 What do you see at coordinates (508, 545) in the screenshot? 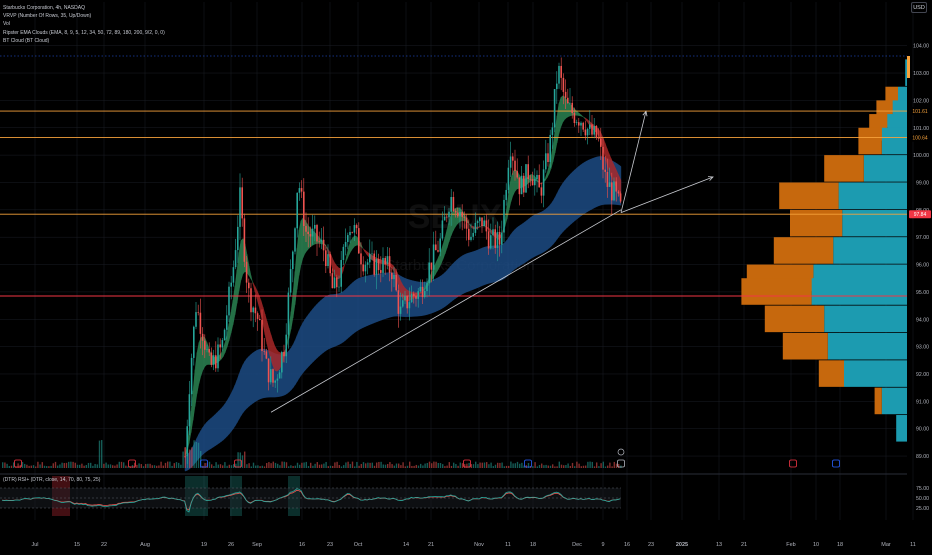
I see `time-tick-label: 11` at bounding box center [508, 545].